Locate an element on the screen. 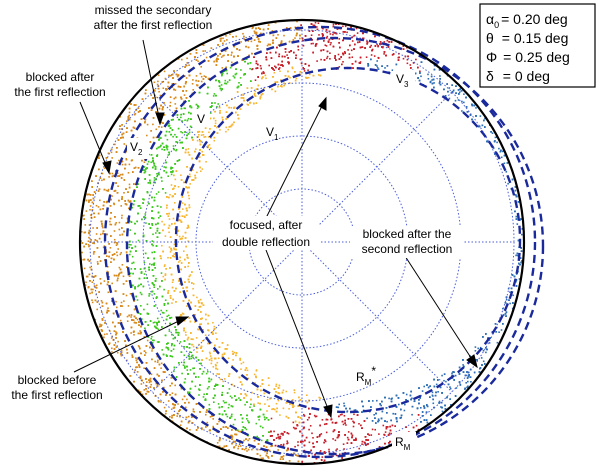 The width and height of the screenshot is (600, 476). arrow-blocked-before is located at coordinates (129, 345).